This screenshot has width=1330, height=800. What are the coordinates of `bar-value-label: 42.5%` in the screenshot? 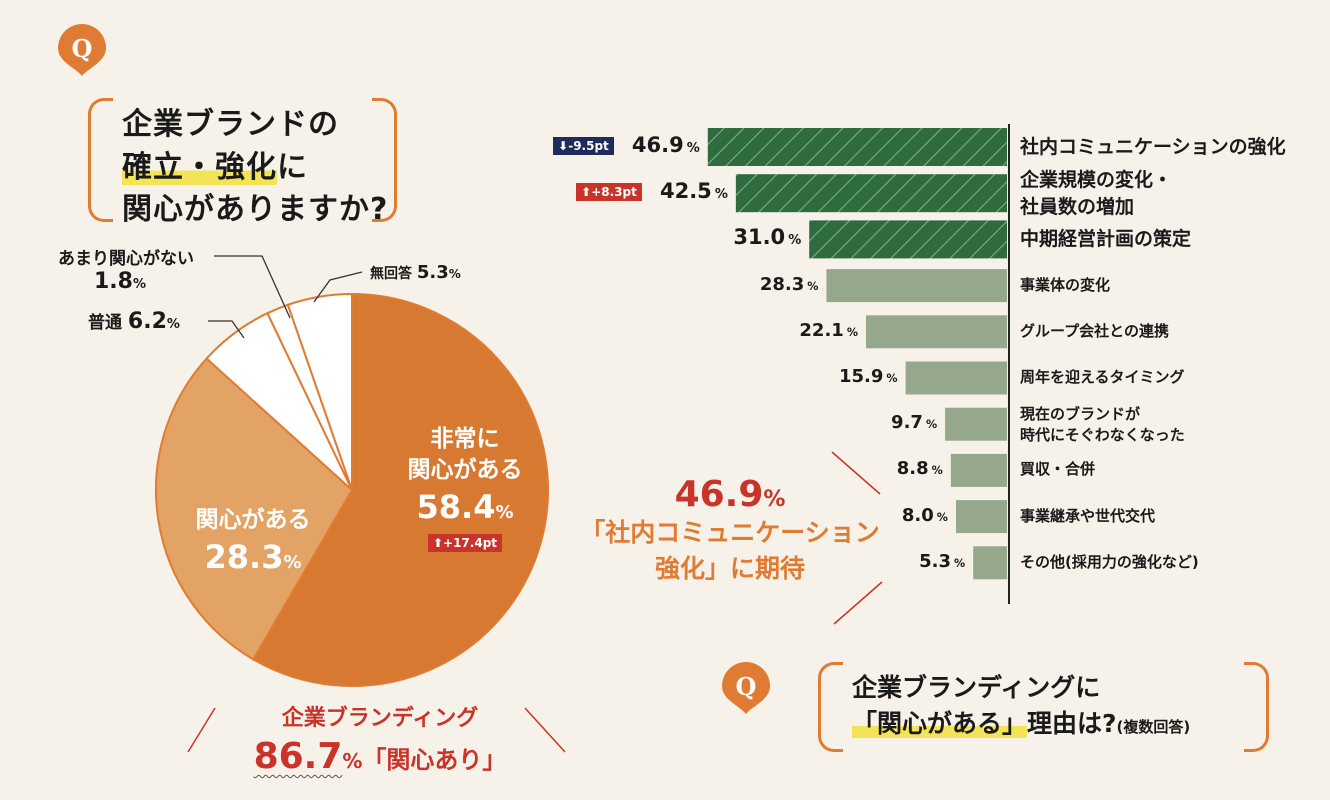 It's located at (693, 191).